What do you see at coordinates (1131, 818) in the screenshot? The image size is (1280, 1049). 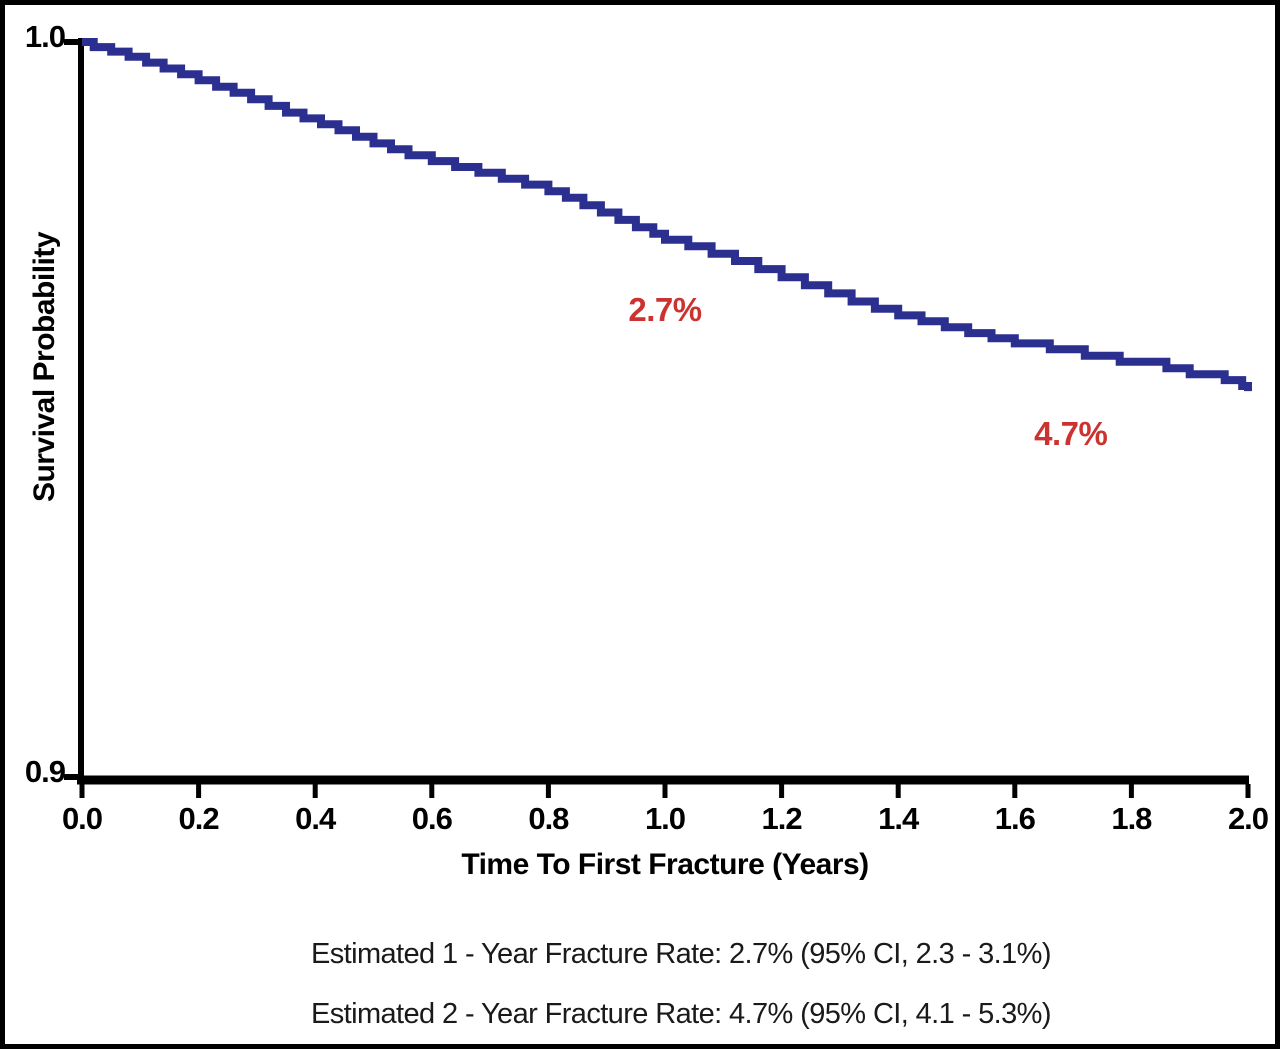 I see `x-tick-label-1.8: 1.8` at bounding box center [1131, 818].